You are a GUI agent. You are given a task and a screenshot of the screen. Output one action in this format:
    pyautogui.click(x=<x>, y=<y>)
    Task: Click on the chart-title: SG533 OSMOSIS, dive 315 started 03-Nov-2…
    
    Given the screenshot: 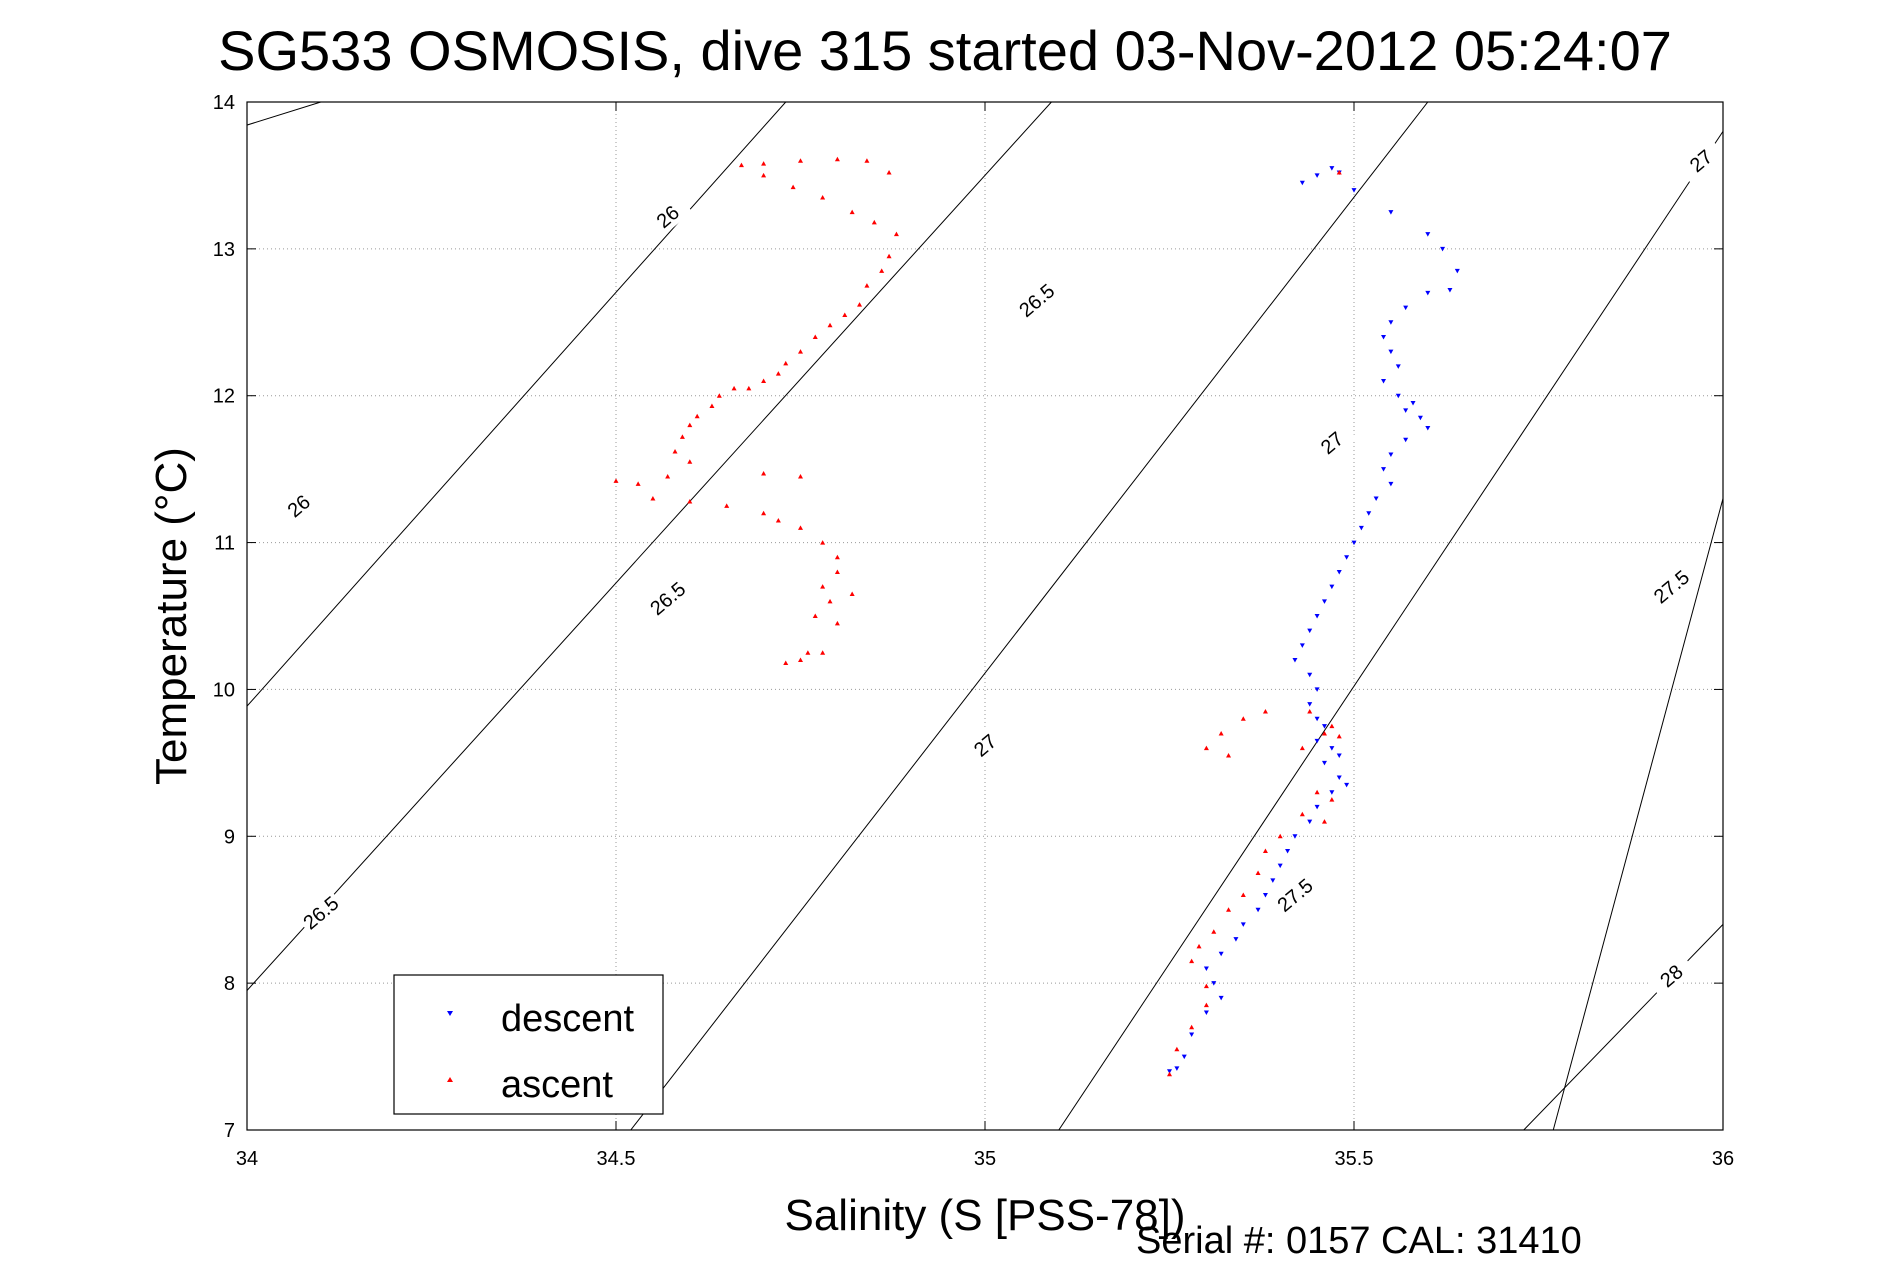 What is the action you would take?
    pyautogui.click(x=945, y=50)
    